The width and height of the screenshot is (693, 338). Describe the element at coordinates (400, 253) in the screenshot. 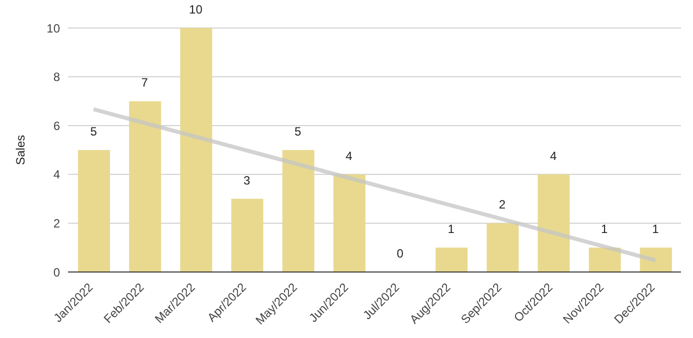

I see `data-label: 0` at that location.